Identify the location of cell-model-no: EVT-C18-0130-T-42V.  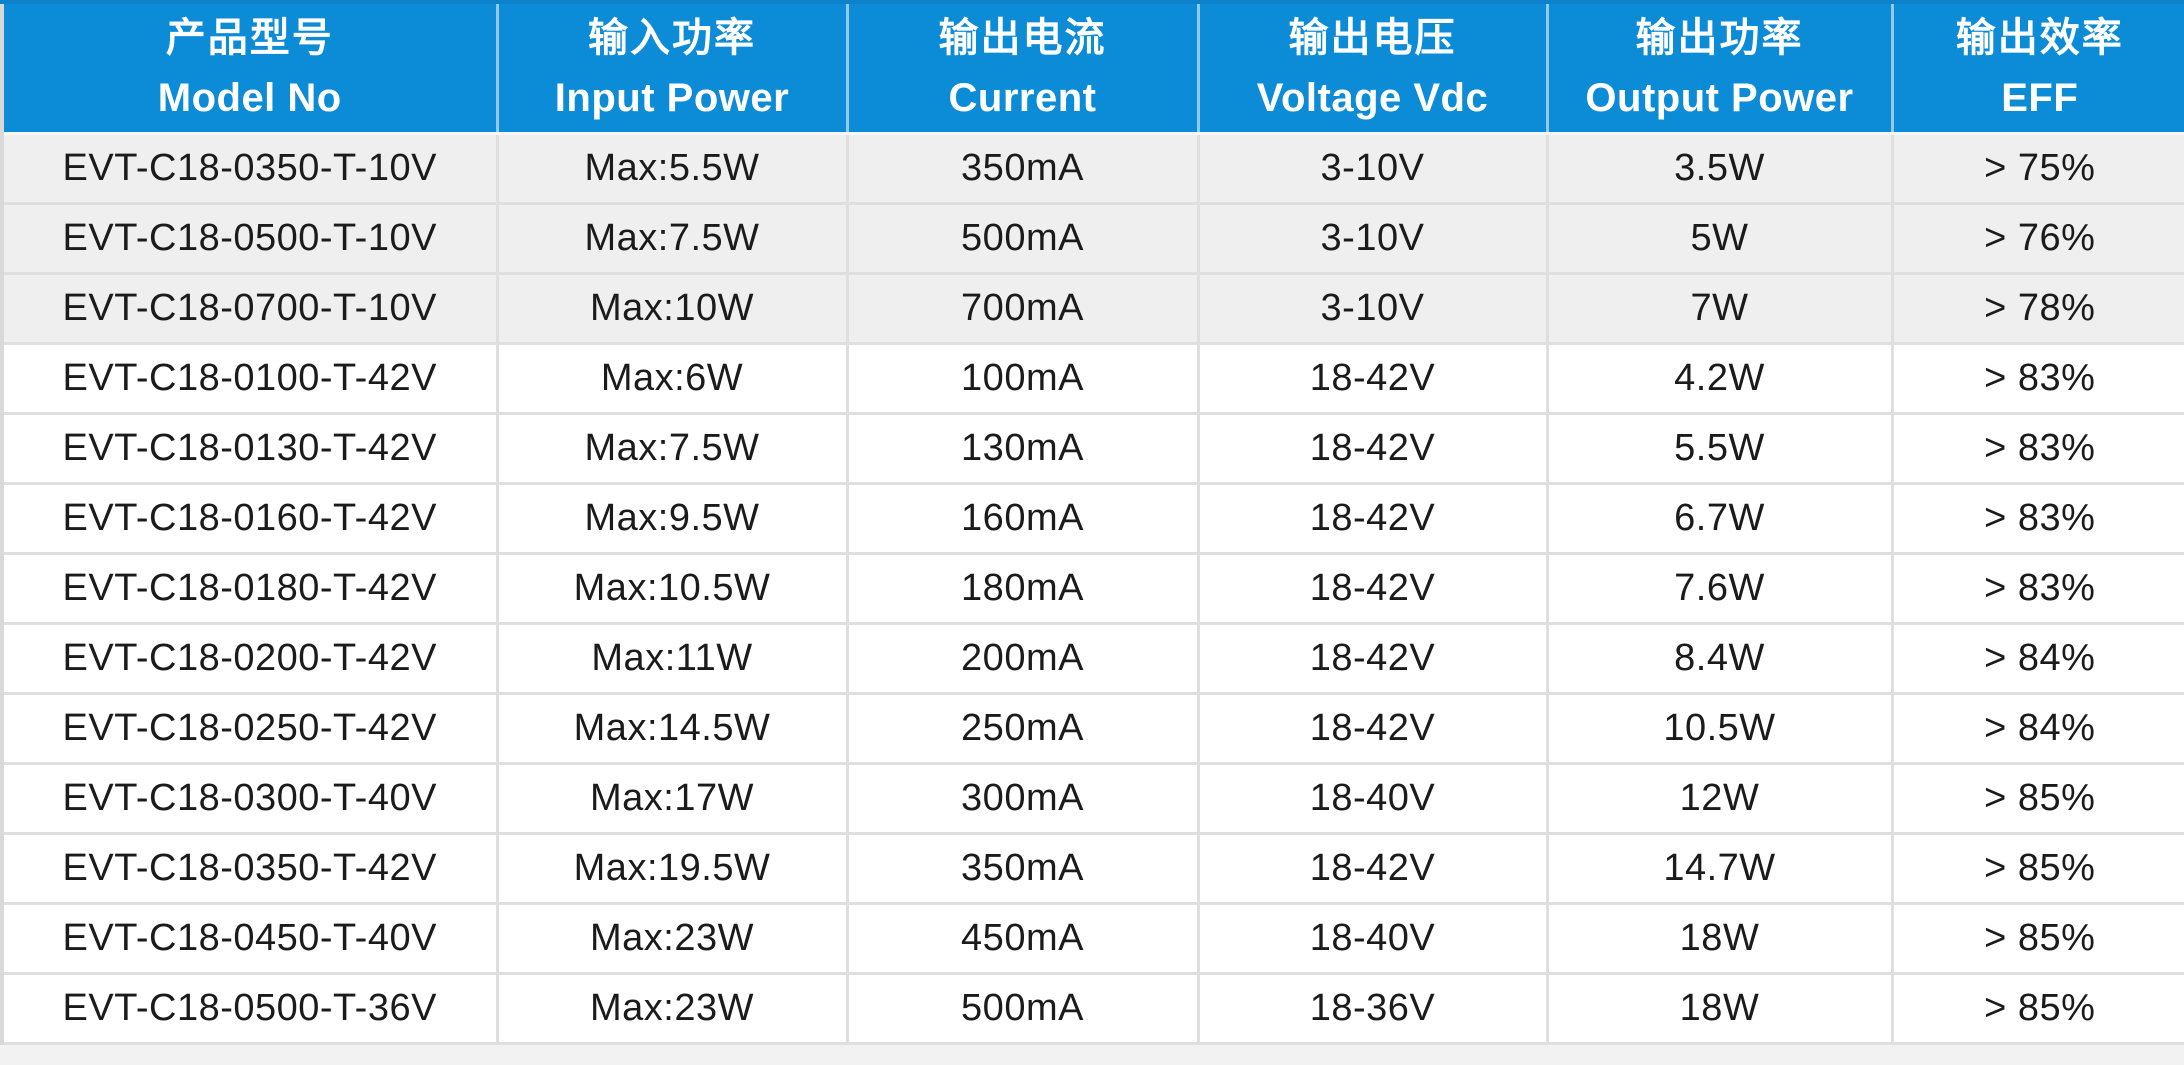
(249, 448).